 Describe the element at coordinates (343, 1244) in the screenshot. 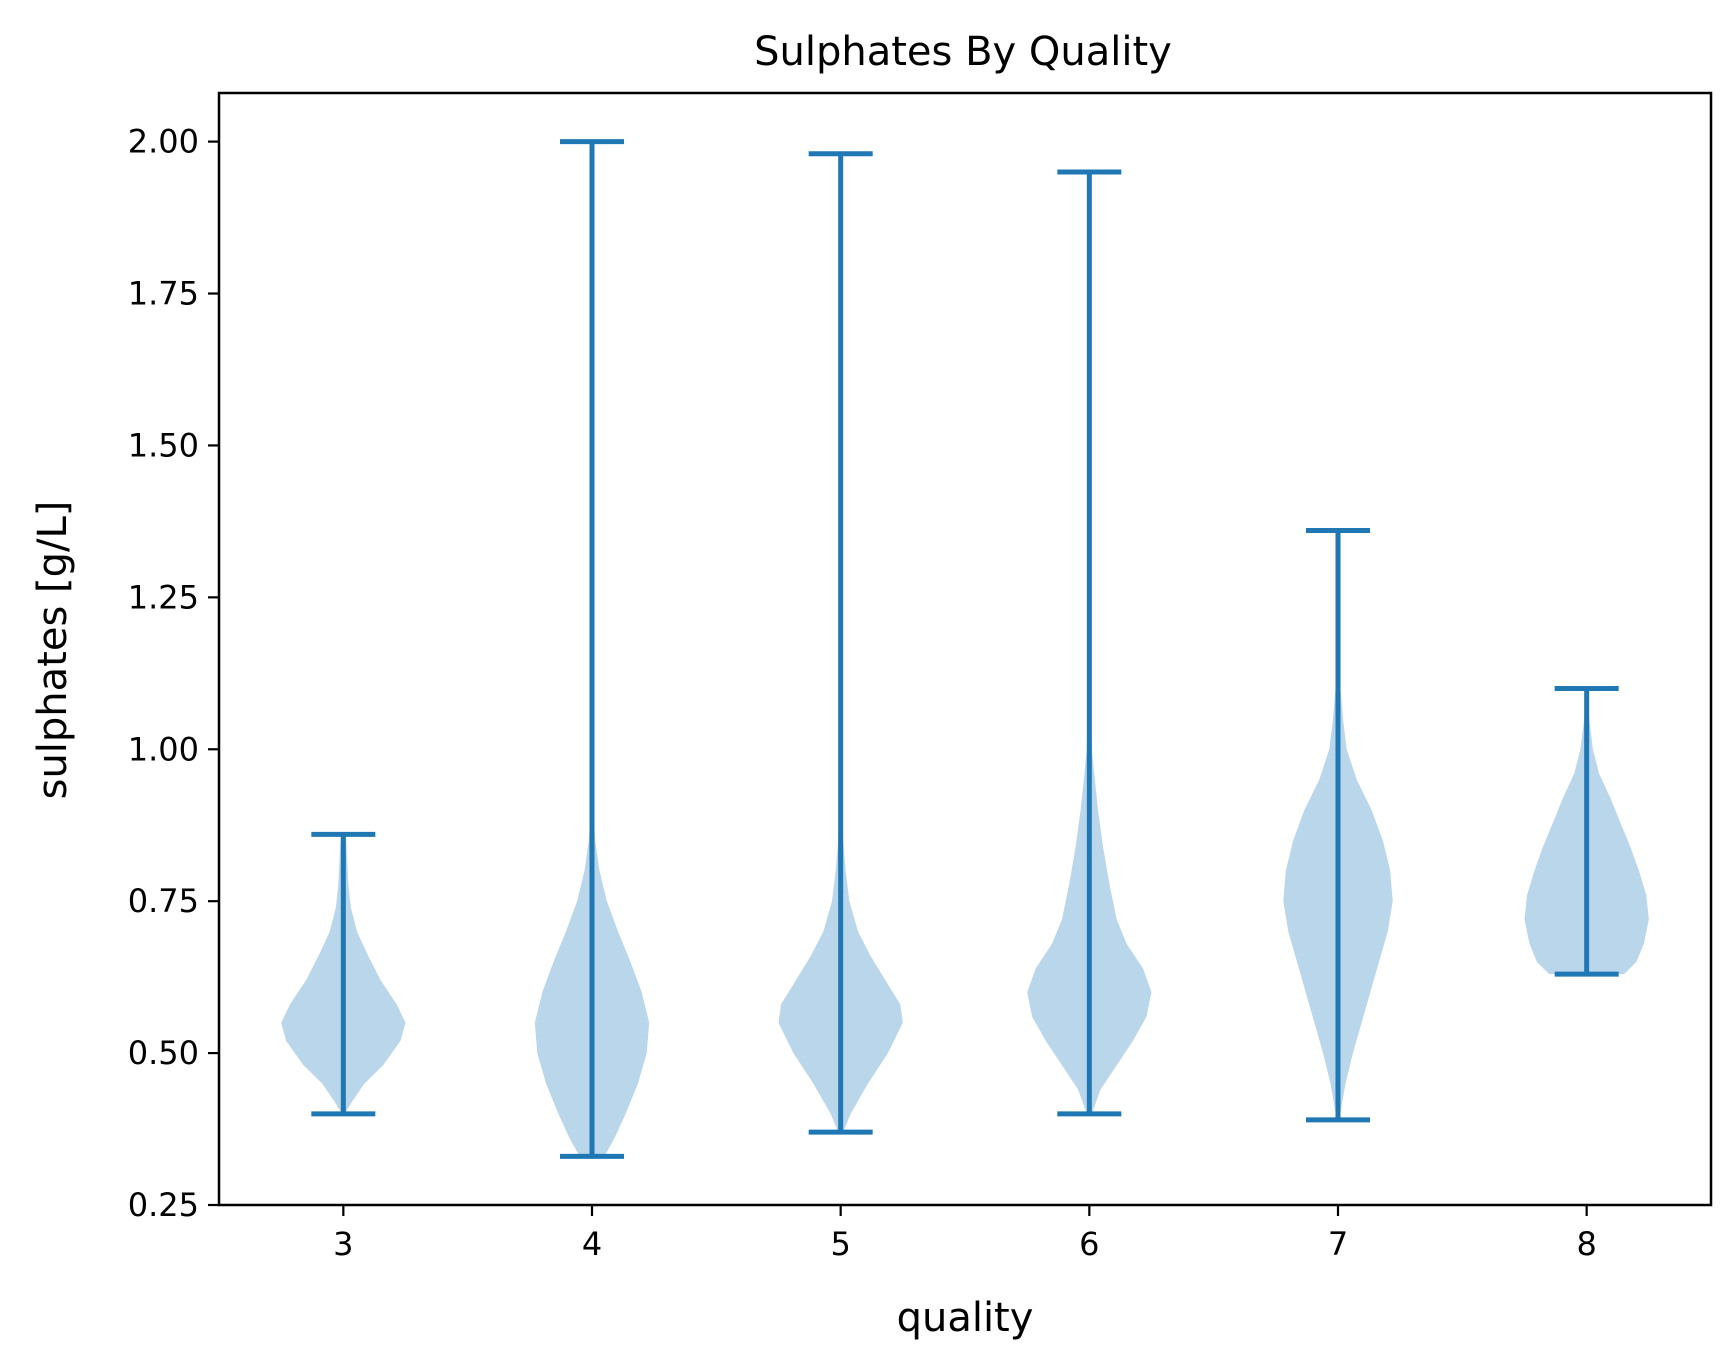

I see `x-tick-label: 3` at that location.